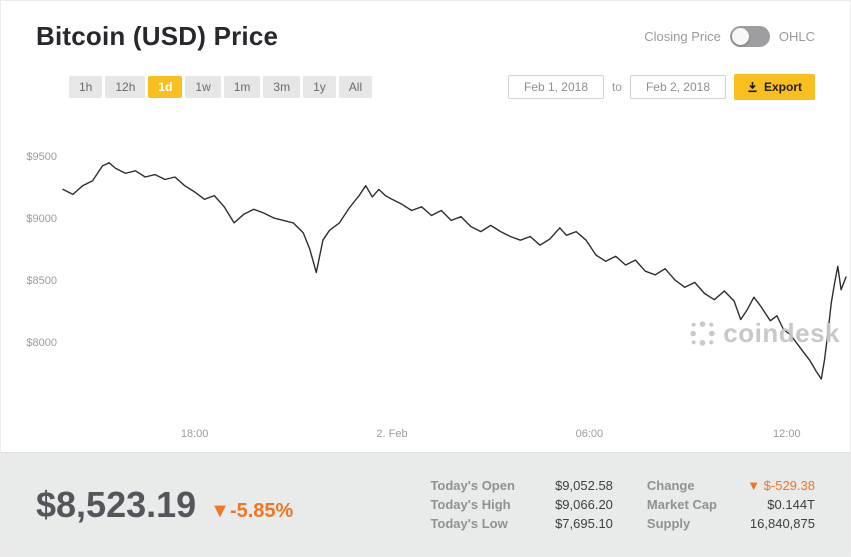 The height and width of the screenshot is (557, 851). What do you see at coordinates (86, 87) in the screenshot?
I see `range-button-1h: 1h` at bounding box center [86, 87].